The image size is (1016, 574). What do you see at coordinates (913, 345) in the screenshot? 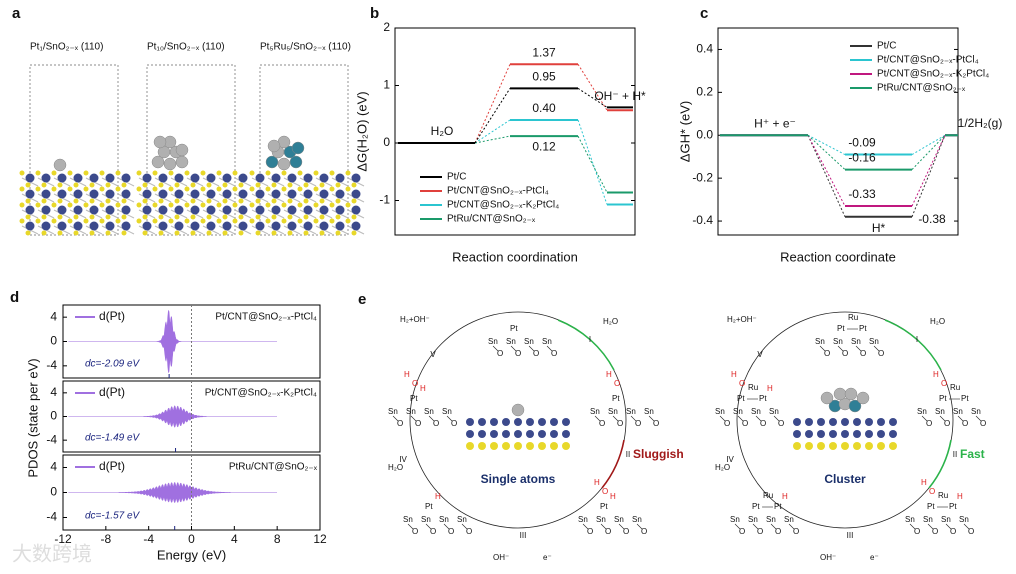
I see `fast-step-arc` at bounding box center [913, 345].